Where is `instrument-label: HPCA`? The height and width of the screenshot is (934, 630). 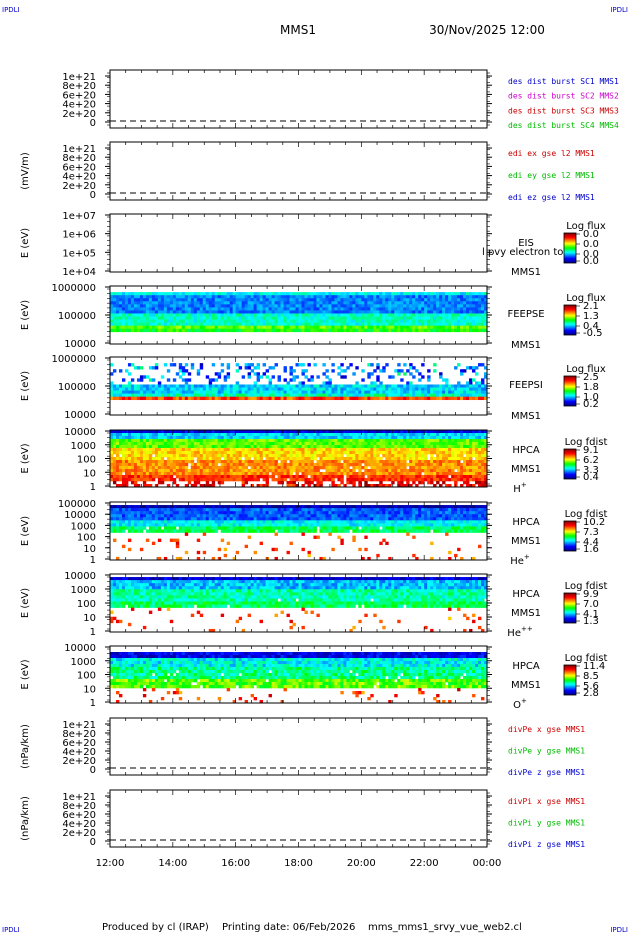 instrument-label: HPCA is located at coordinates (526, 666).